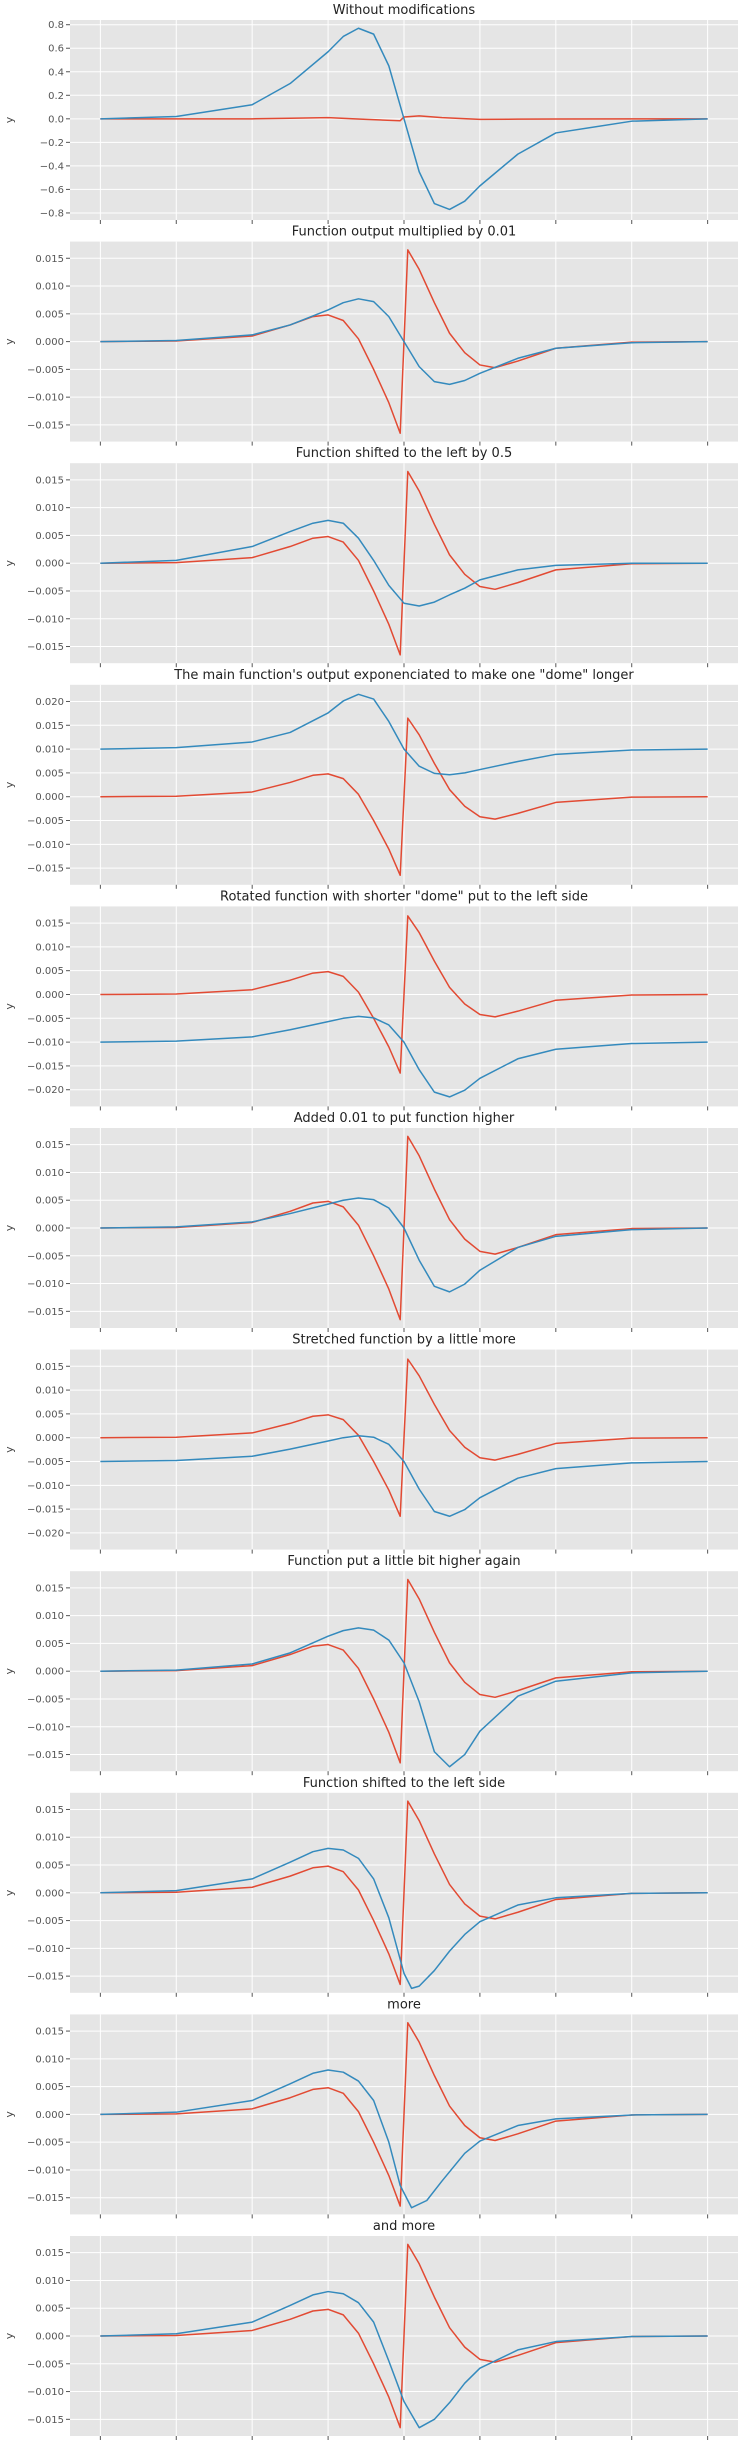 The height and width of the screenshot is (2440, 748). Describe the element at coordinates (404, 10) in the screenshot. I see `chart-title: Without modifications` at that location.